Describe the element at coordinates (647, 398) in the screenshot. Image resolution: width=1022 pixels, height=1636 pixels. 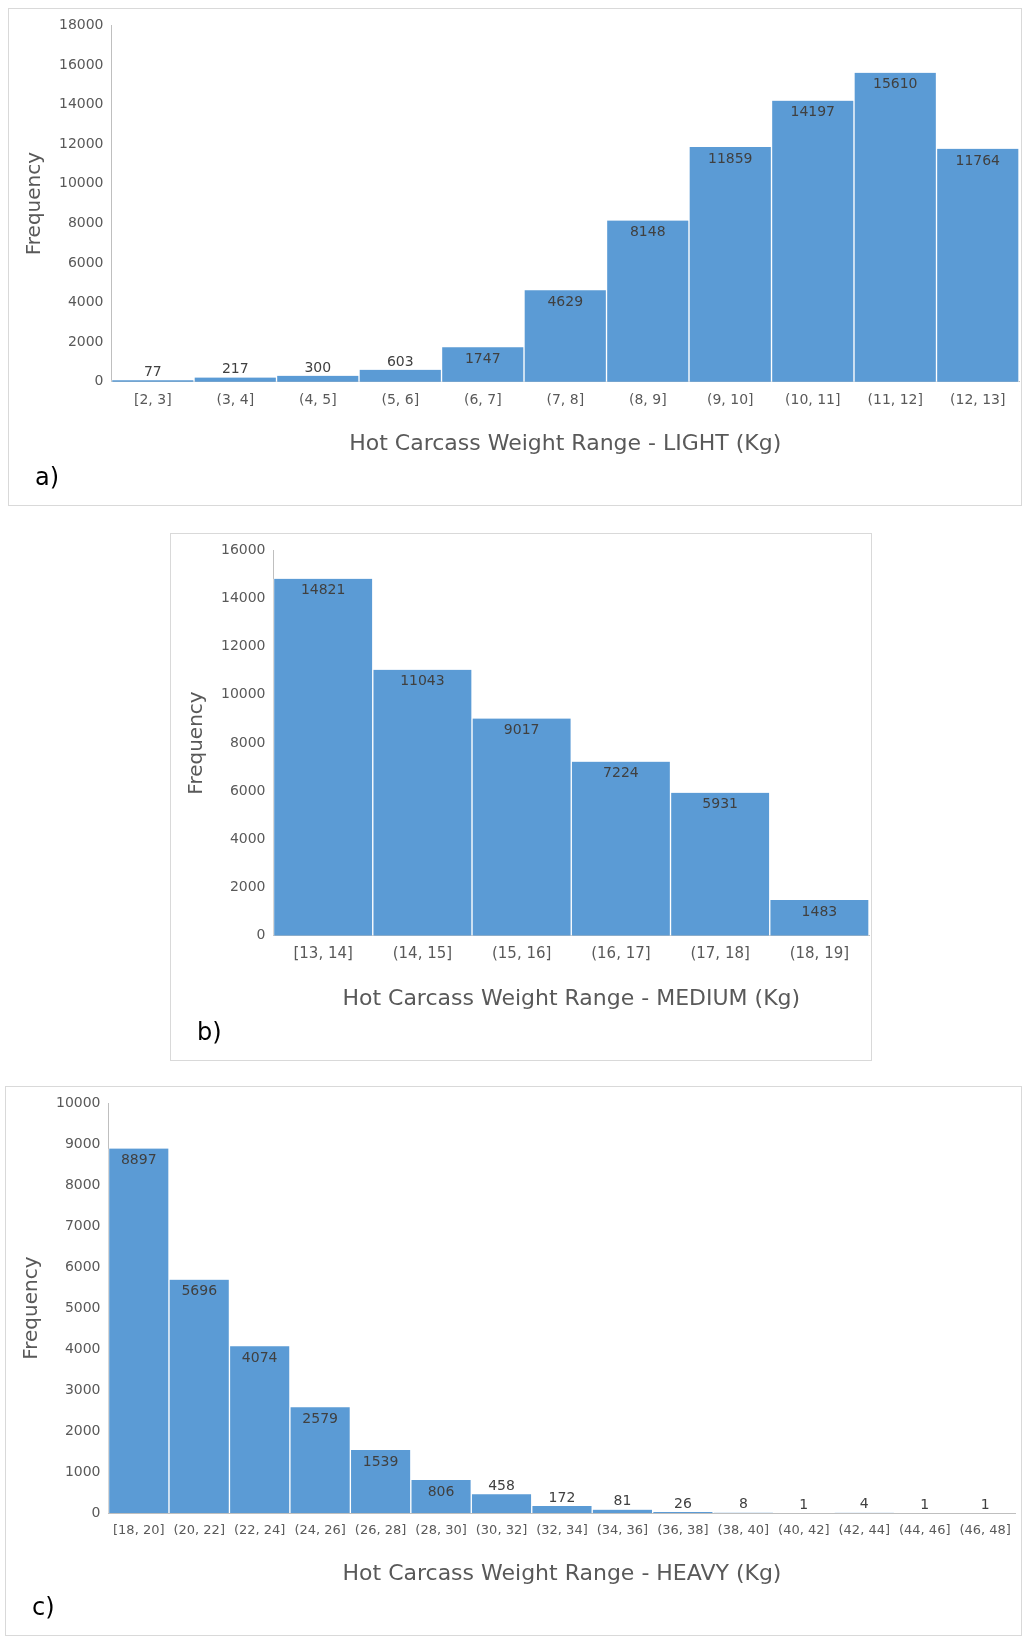
I see `x-tick-label: (8, 9]` at that location.